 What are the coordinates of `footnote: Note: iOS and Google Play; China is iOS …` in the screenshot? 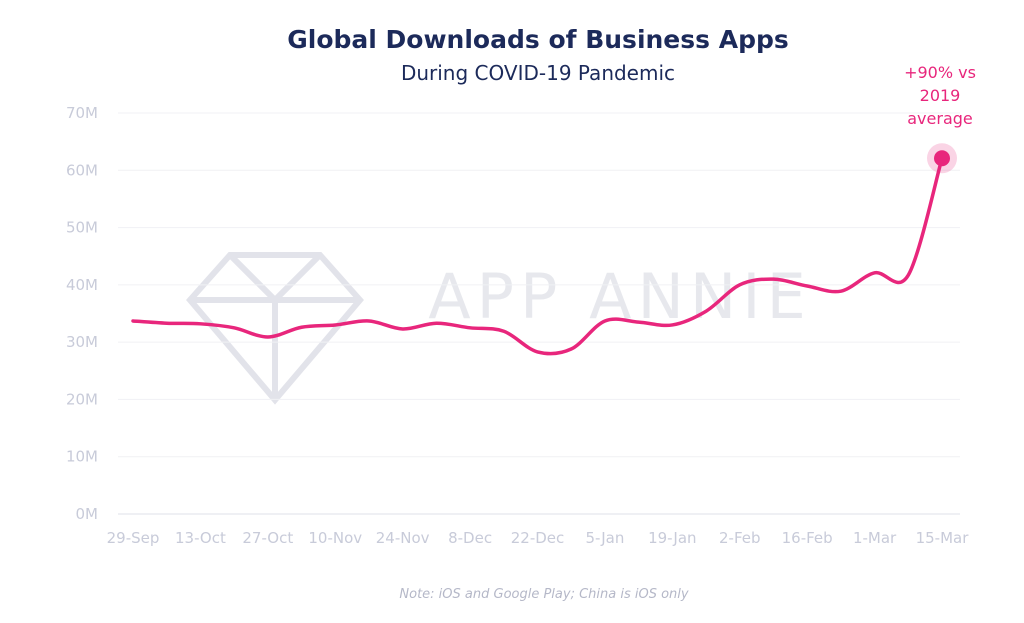 It's located at (544, 594).